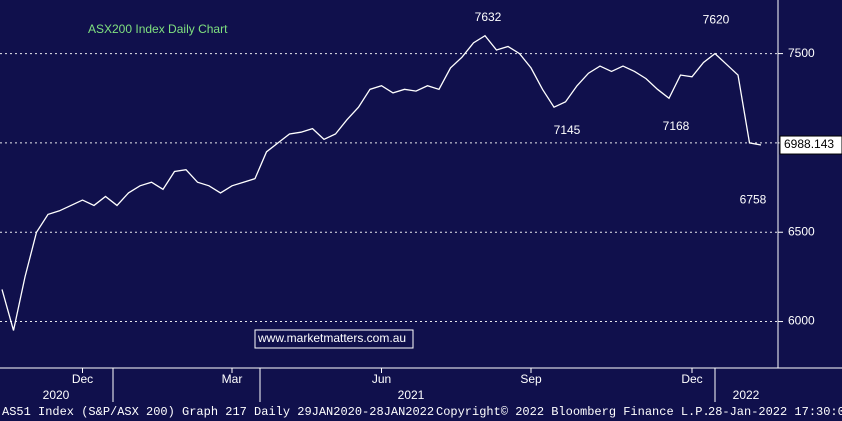 Image resolution: width=842 pixels, height=421 pixels. What do you see at coordinates (158, 29) in the screenshot?
I see `chart-title: ASX200 Index Daily Chart` at bounding box center [158, 29].